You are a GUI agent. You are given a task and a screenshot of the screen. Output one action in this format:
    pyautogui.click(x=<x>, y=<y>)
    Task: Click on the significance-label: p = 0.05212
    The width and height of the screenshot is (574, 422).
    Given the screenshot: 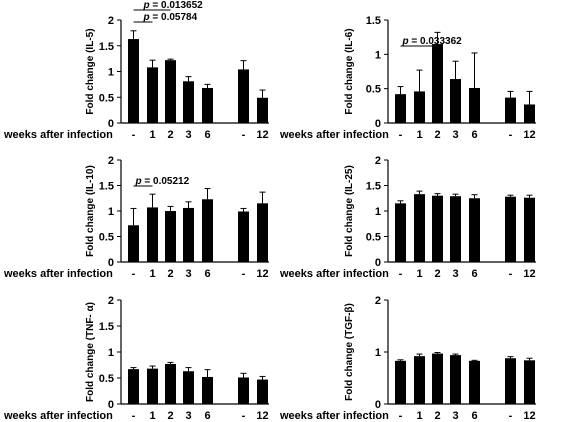 What is the action you would take?
    pyautogui.click(x=162, y=181)
    